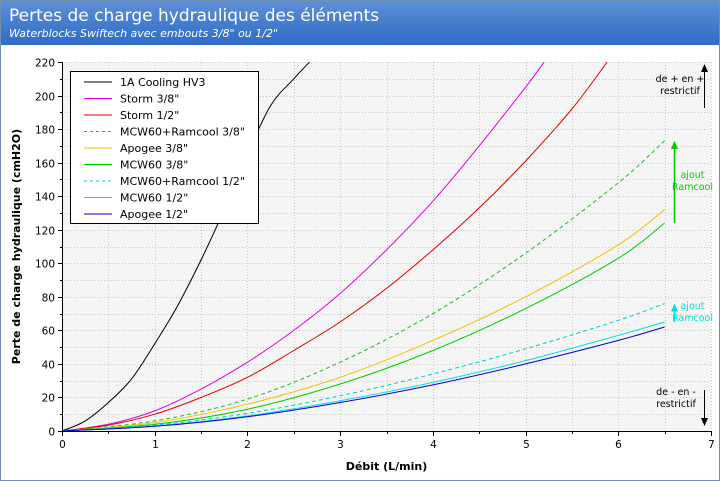 The height and width of the screenshot is (481, 720). Describe the element at coordinates (163, 82) in the screenshot. I see `legend-item-label: 1A Cooling HV3` at that location.